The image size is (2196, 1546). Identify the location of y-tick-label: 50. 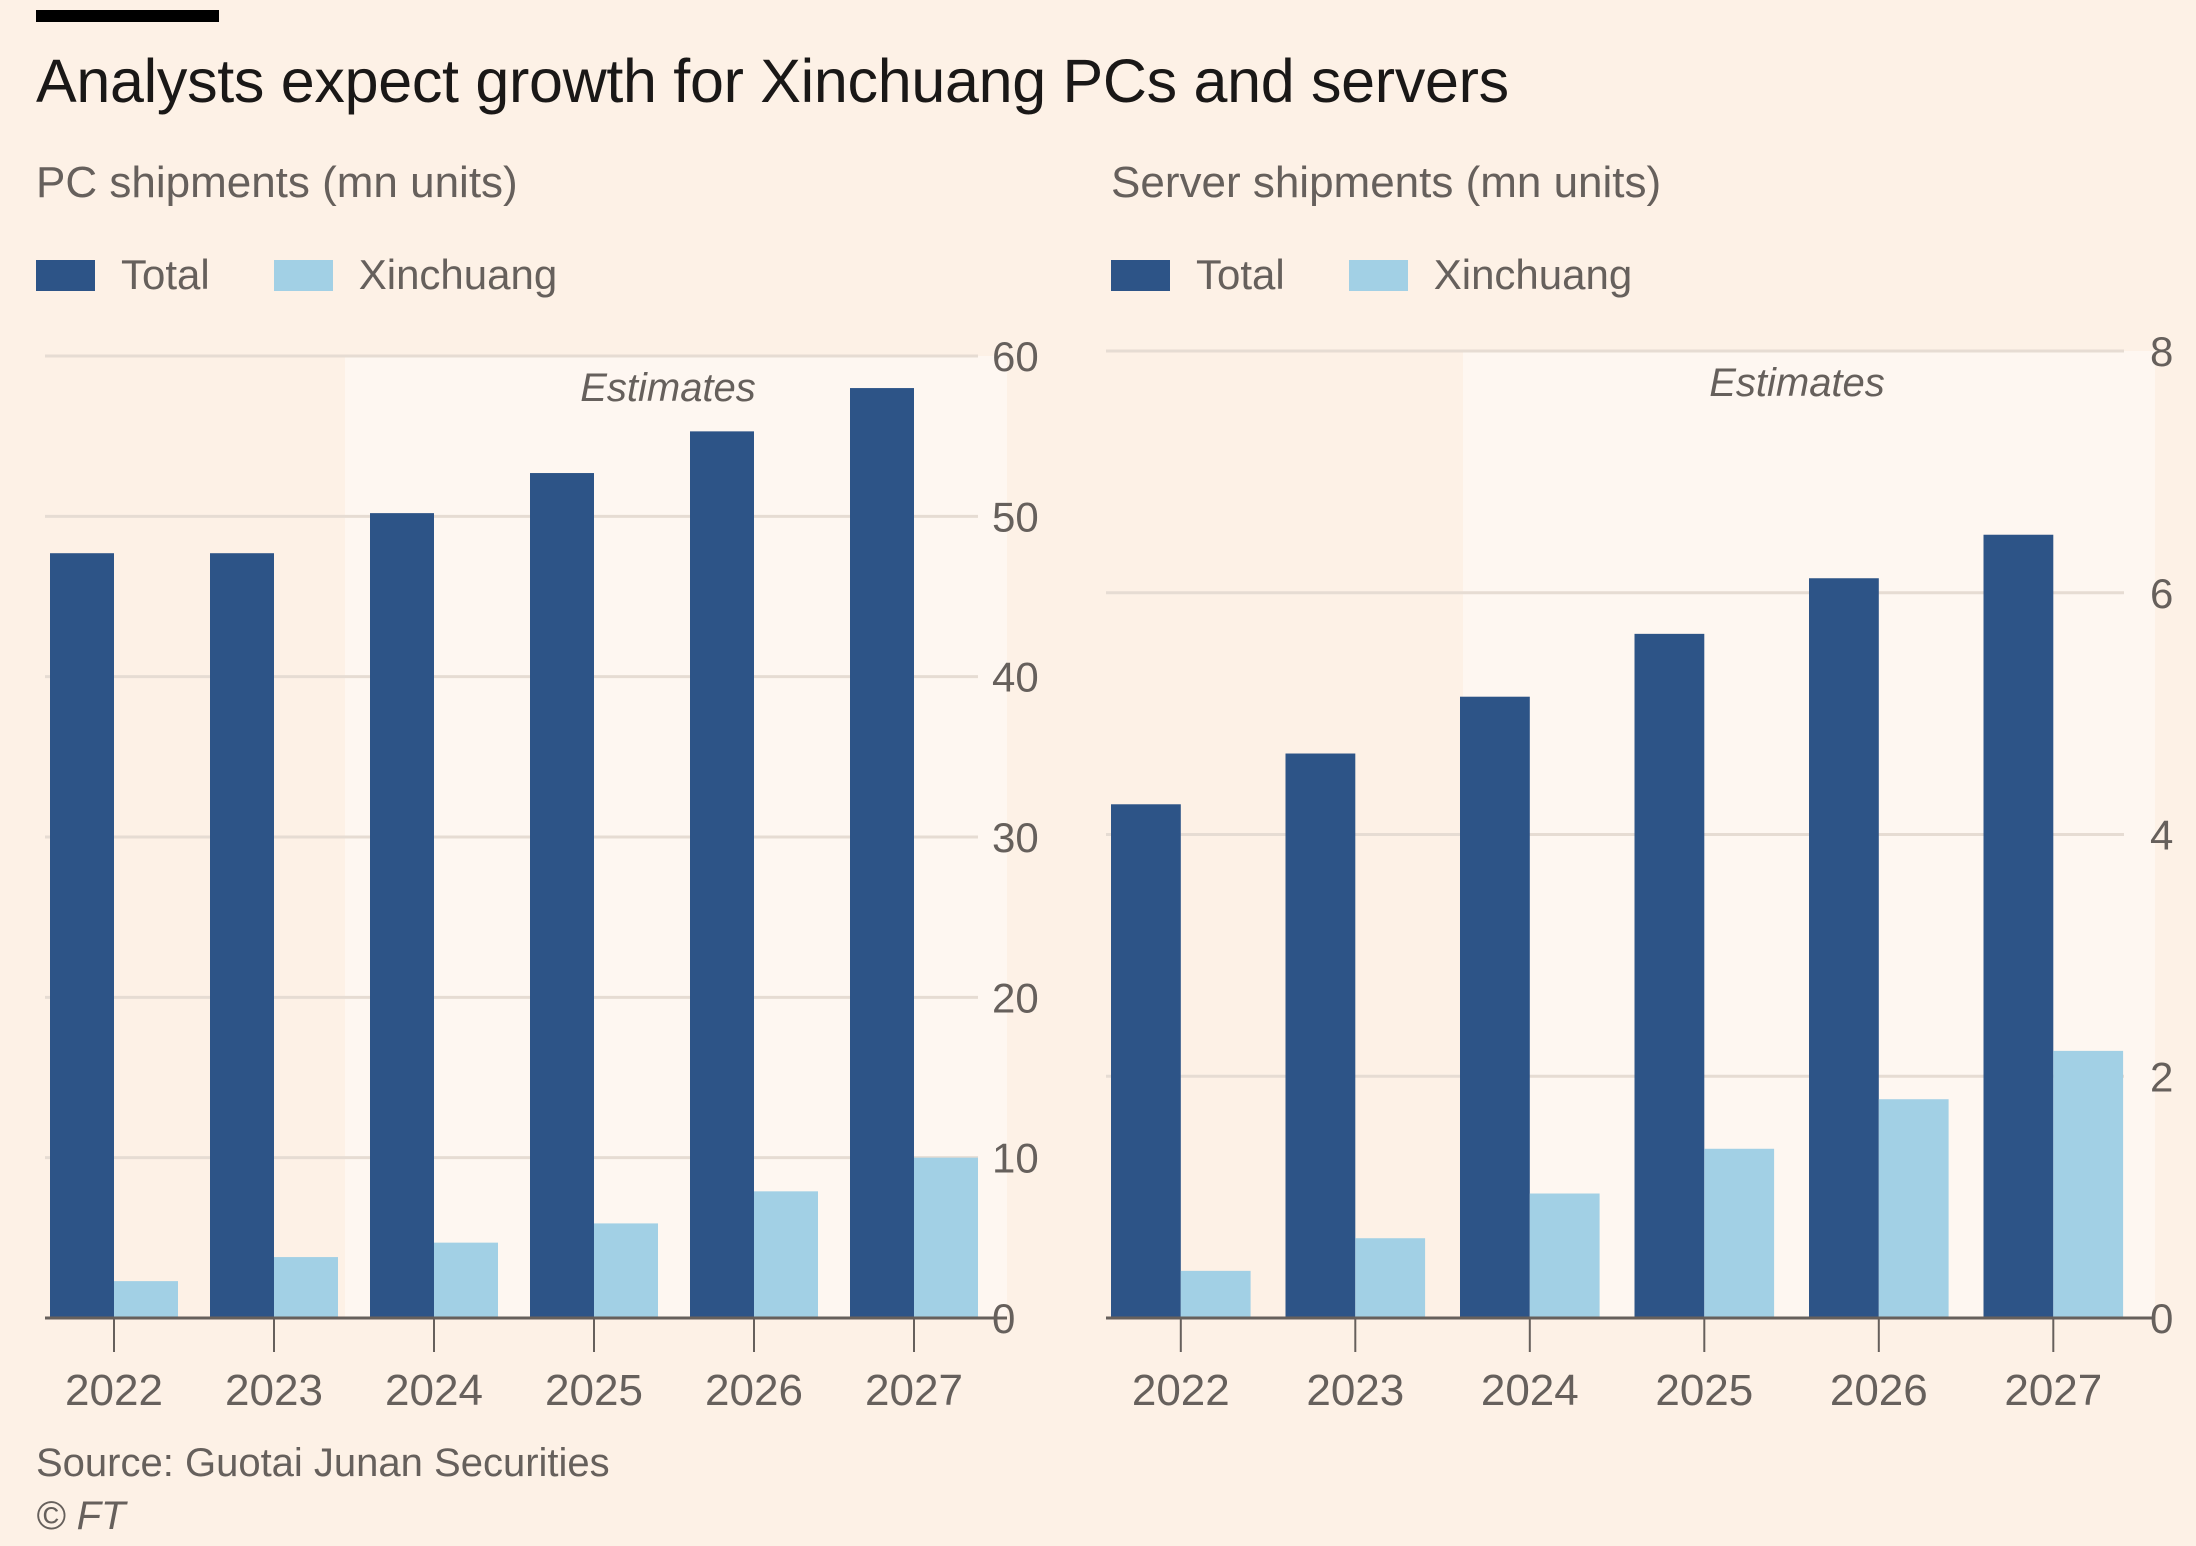
(1015, 516).